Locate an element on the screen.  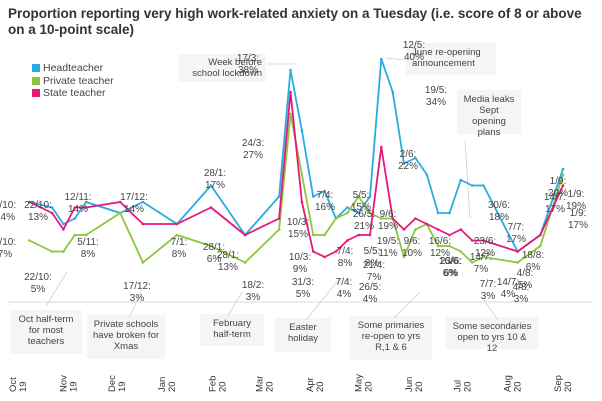
data-label: 28/1: 6% is located at coordinates (214, 253).